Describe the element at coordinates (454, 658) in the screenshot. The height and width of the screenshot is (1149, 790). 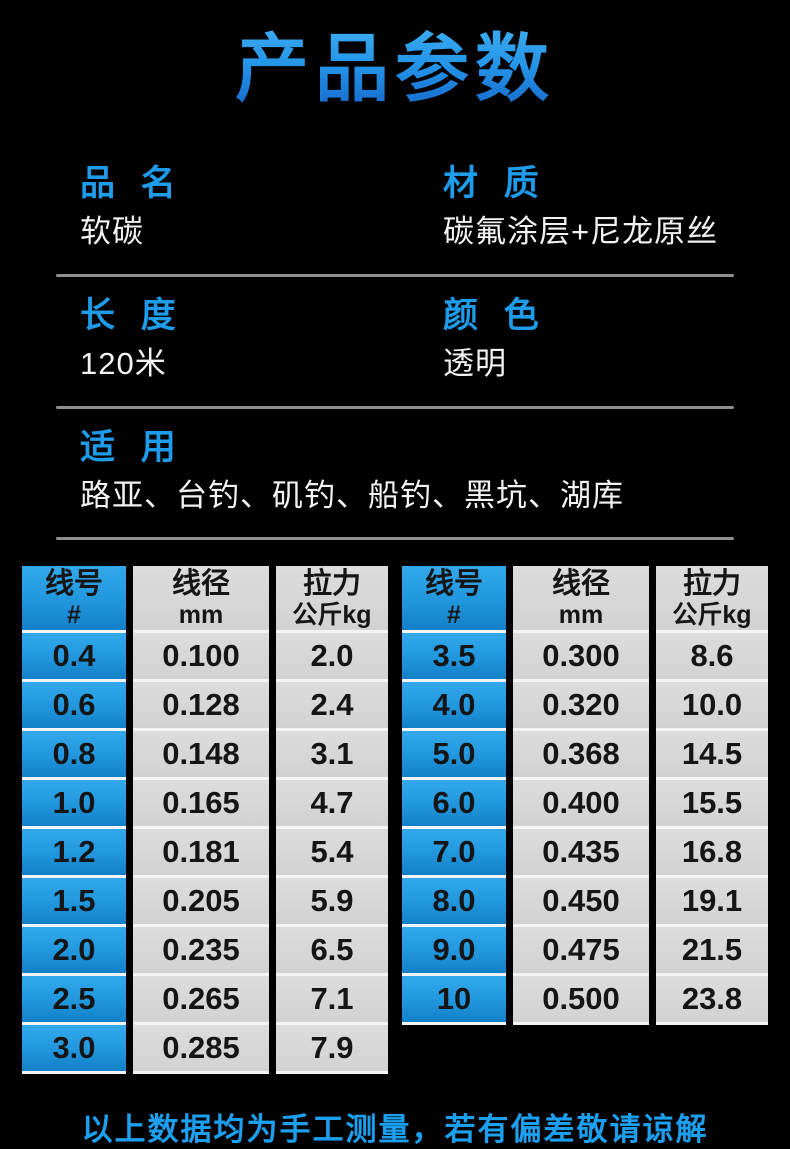
I see `table-cell: 3.5` at that location.